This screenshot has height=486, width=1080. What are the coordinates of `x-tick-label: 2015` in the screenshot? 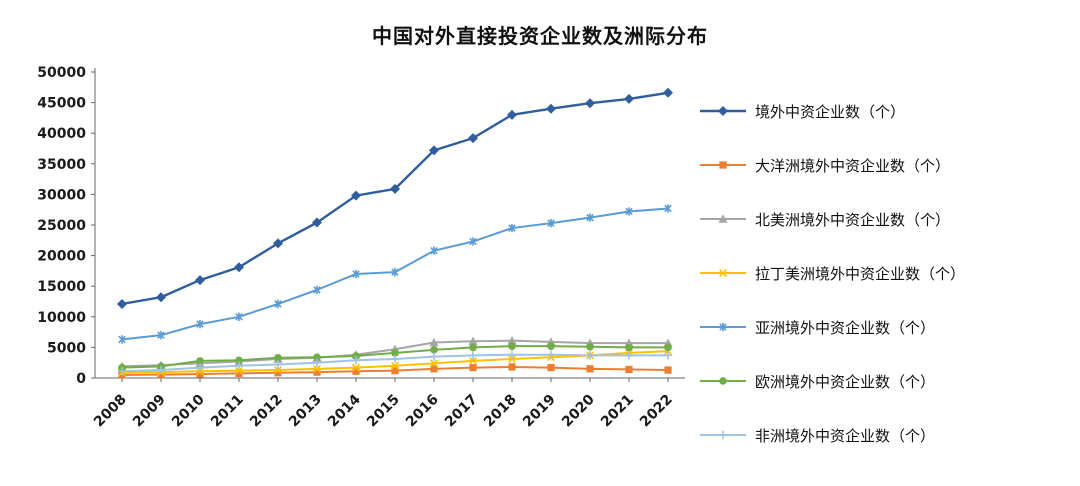 It's located at (383, 411).